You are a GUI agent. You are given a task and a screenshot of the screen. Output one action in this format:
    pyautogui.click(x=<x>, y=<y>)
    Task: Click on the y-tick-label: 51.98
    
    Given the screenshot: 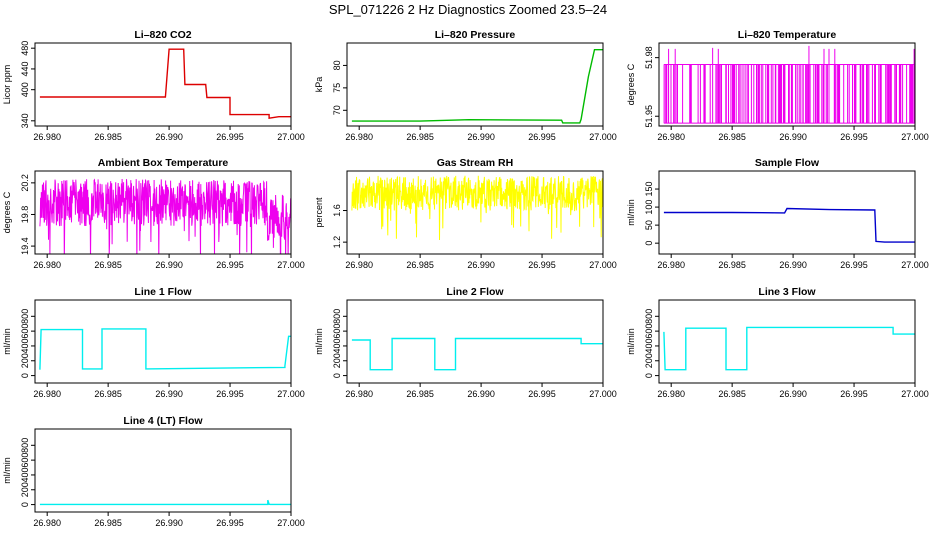 What is the action you would take?
    pyautogui.click(x=649, y=57)
    